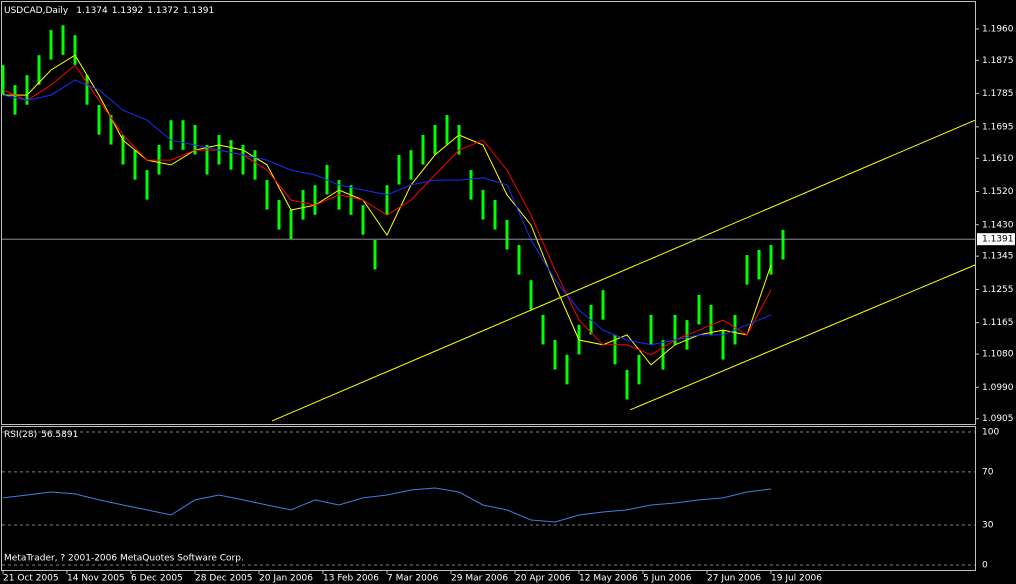 The width and height of the screenshot is (1016, 584). What do you see at coordinates (413, 579) in the screenshot?
I see `x-tick-label: 7 Mar 2006` at bounding box center [413, 579].